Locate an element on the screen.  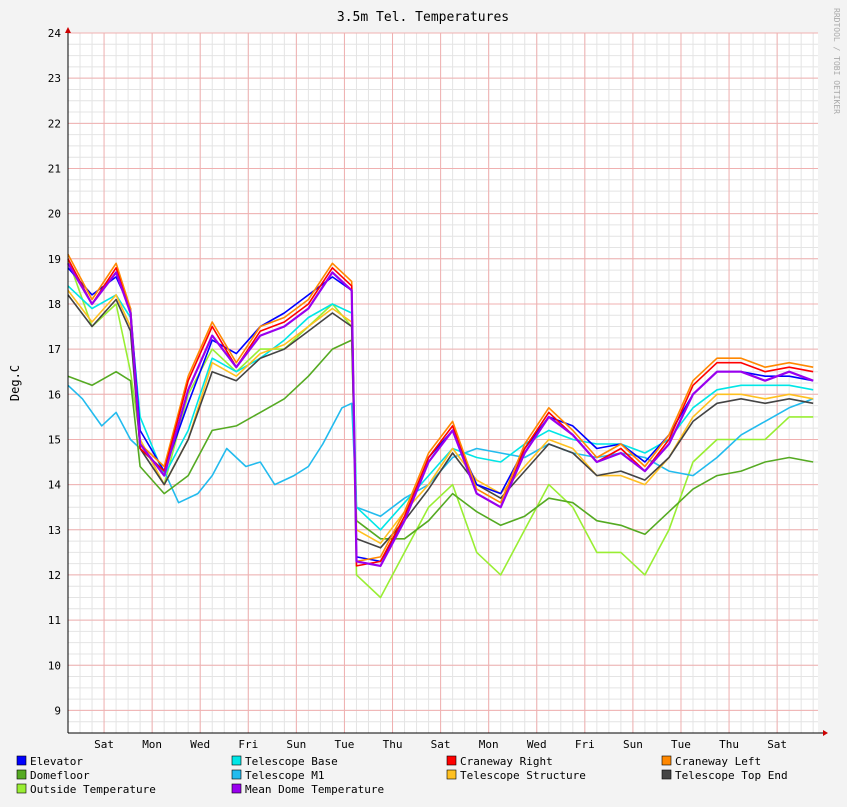
y-axis-label: Deg.C is located at coordinates (15, 383).